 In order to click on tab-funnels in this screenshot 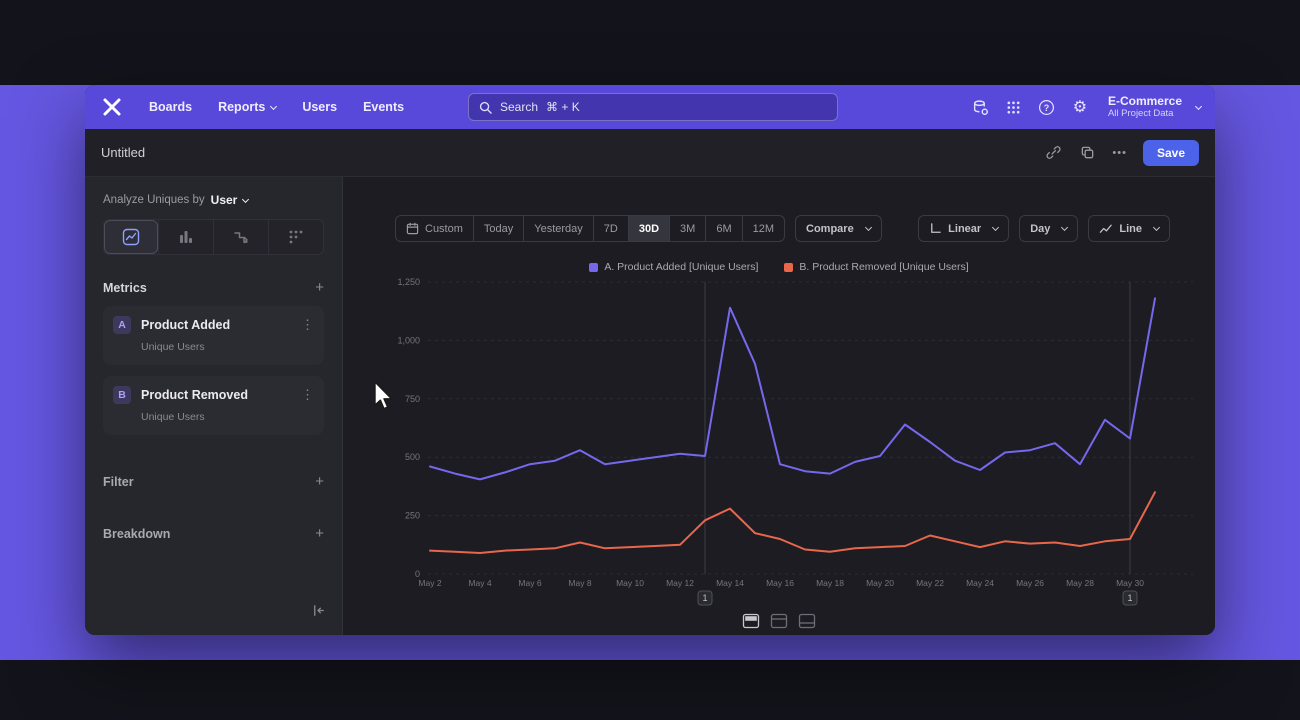, I will do `click(185, 237)`.